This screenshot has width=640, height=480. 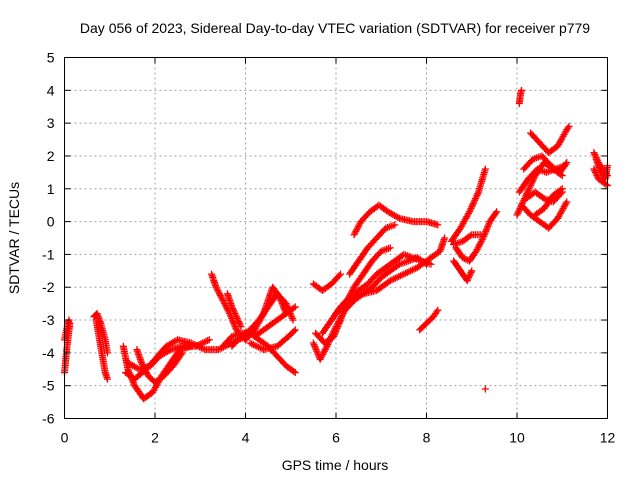 What do you see at coordinates (48, 320) in the screenshot?
I see `y-tick-label: -3` at bounding box center [48, 320].